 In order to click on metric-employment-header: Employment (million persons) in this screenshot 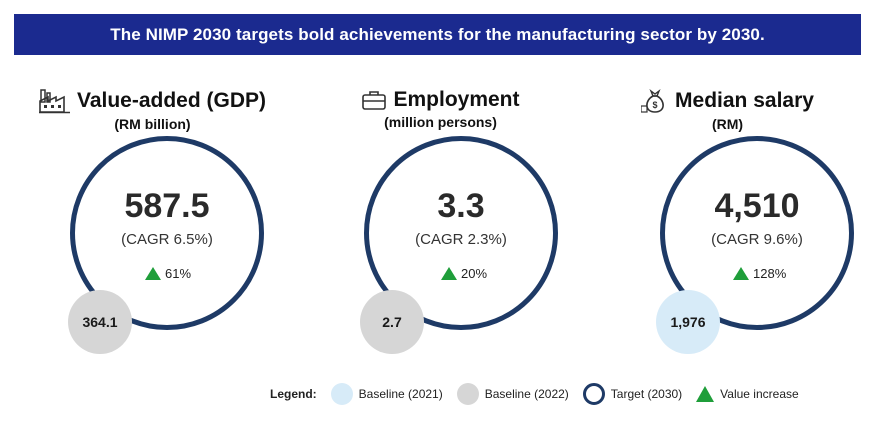, I will do `click(440, 109)`.